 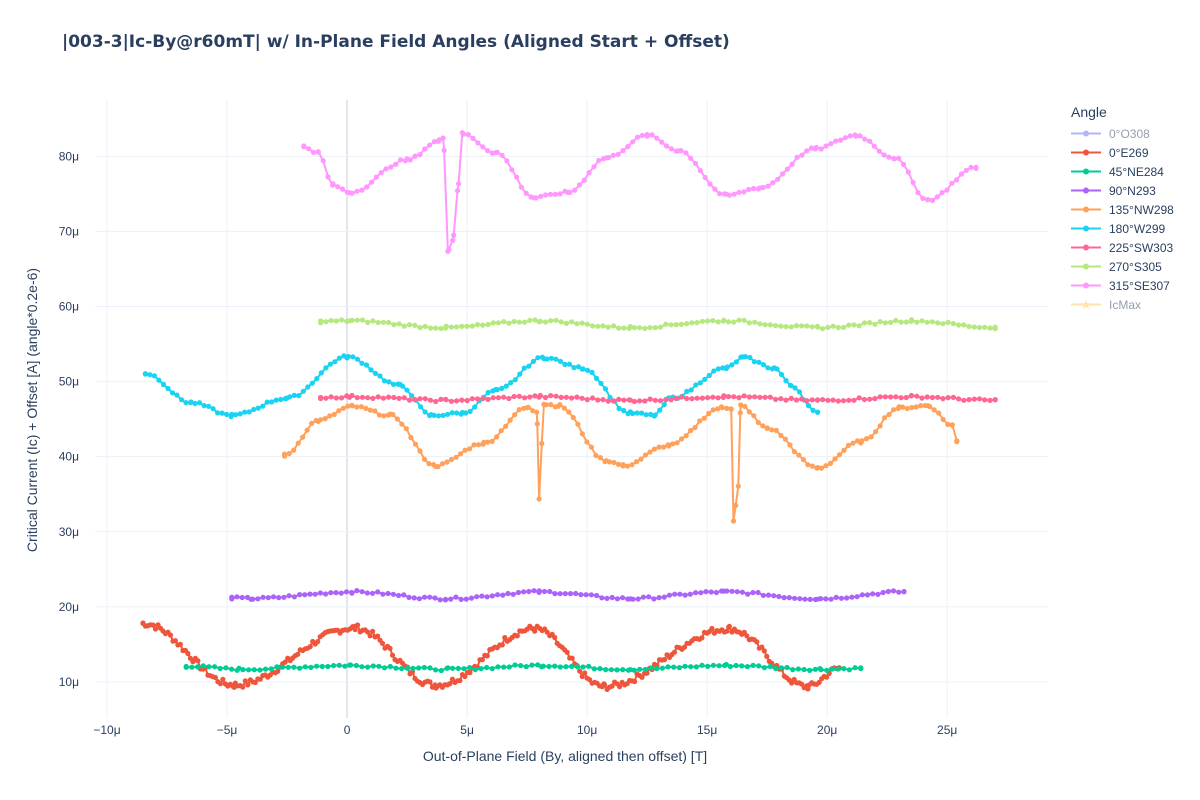 What do you see at coordinates (1131, 190) in the screenshot?
I see `legend-item-90°N293: 90°N293` at bounding box center [1131, 190].